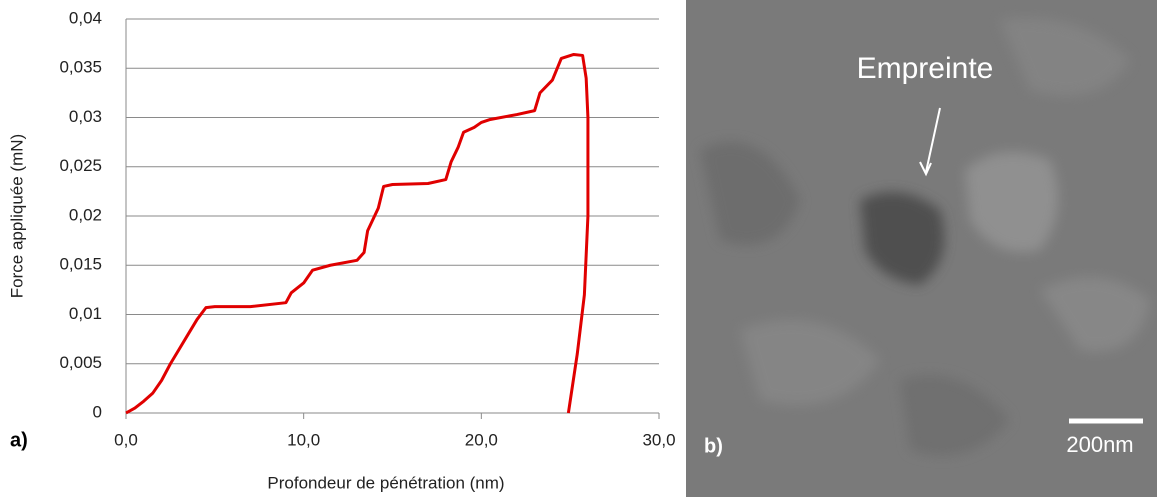 The height and width of the screenshot is (502, 1157). I want to click on y-tick-label: 0,025, so click(80, 165).